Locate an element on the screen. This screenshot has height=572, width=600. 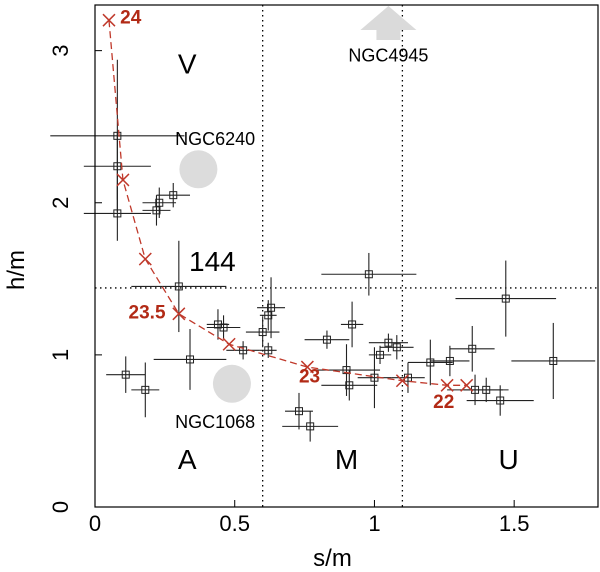
y-tick-label: 0 is located at coordinates (60, 507).